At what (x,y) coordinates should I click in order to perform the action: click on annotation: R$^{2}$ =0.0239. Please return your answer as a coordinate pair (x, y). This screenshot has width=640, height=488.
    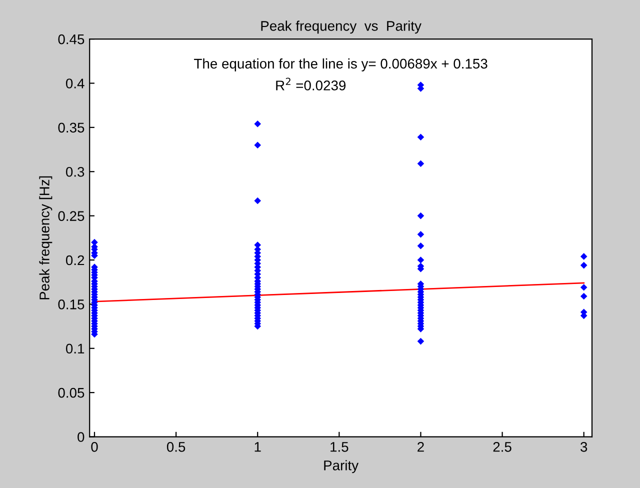
    Looking at the image, I should click on (311, 84).